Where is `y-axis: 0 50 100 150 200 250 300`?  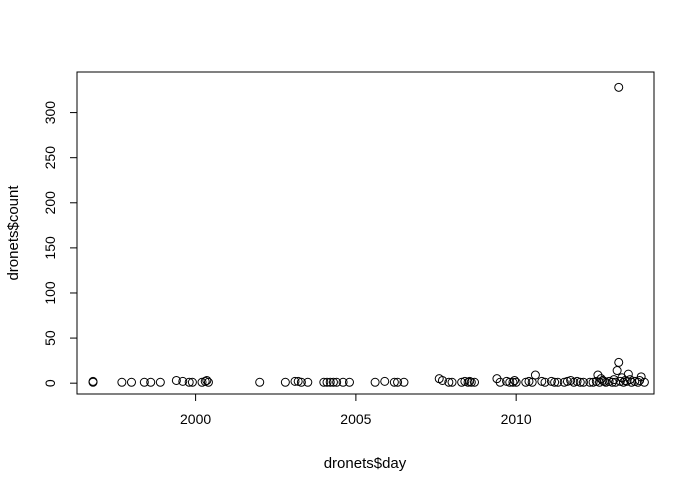 y-axis: 0 50 100 150 200 250 300 is located at coordinates (60, 244).